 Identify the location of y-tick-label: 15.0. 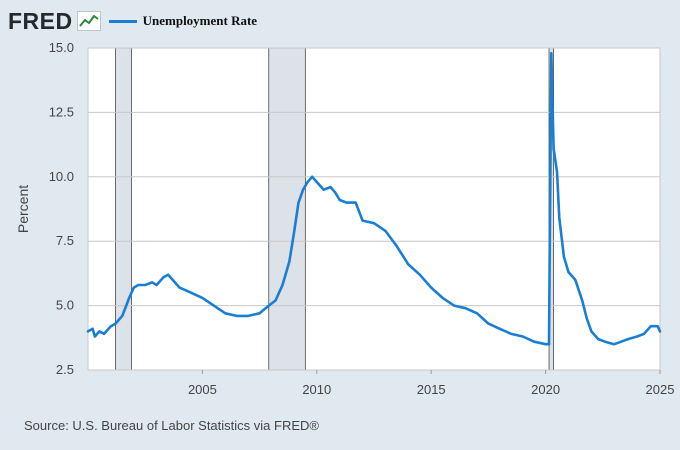
(61, 47).